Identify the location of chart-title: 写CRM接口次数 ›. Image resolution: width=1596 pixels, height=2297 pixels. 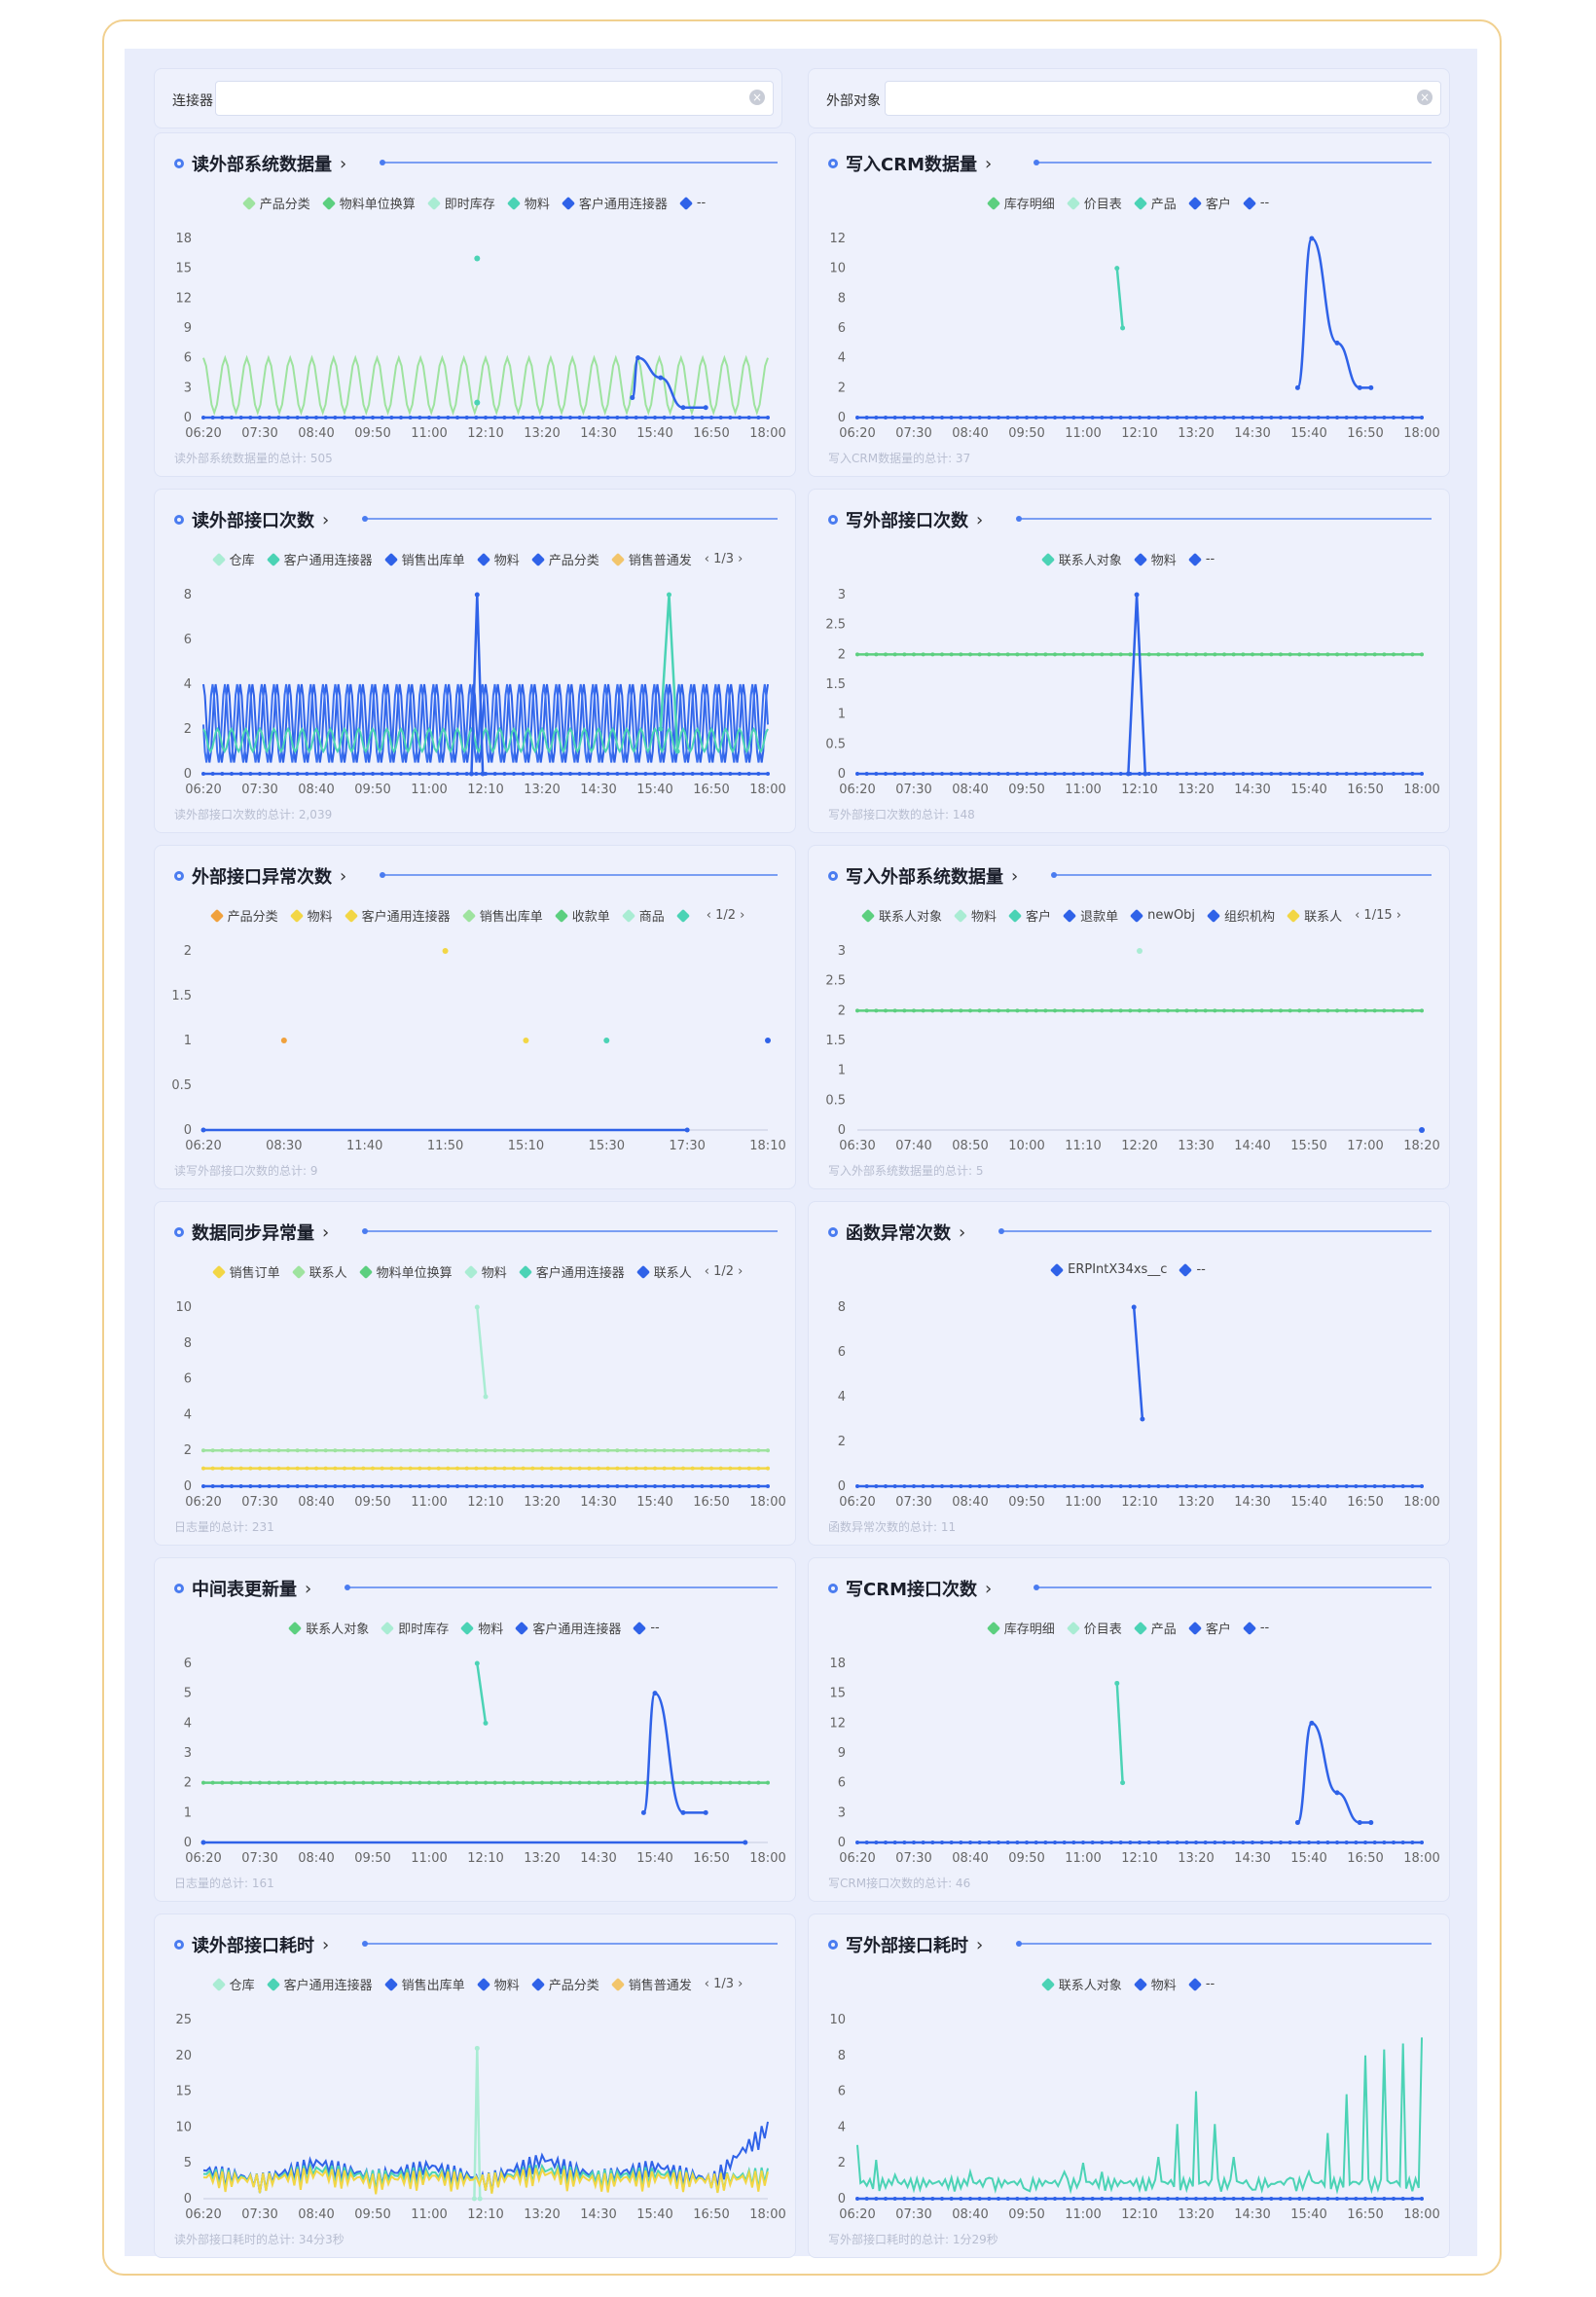
(910, 1589).